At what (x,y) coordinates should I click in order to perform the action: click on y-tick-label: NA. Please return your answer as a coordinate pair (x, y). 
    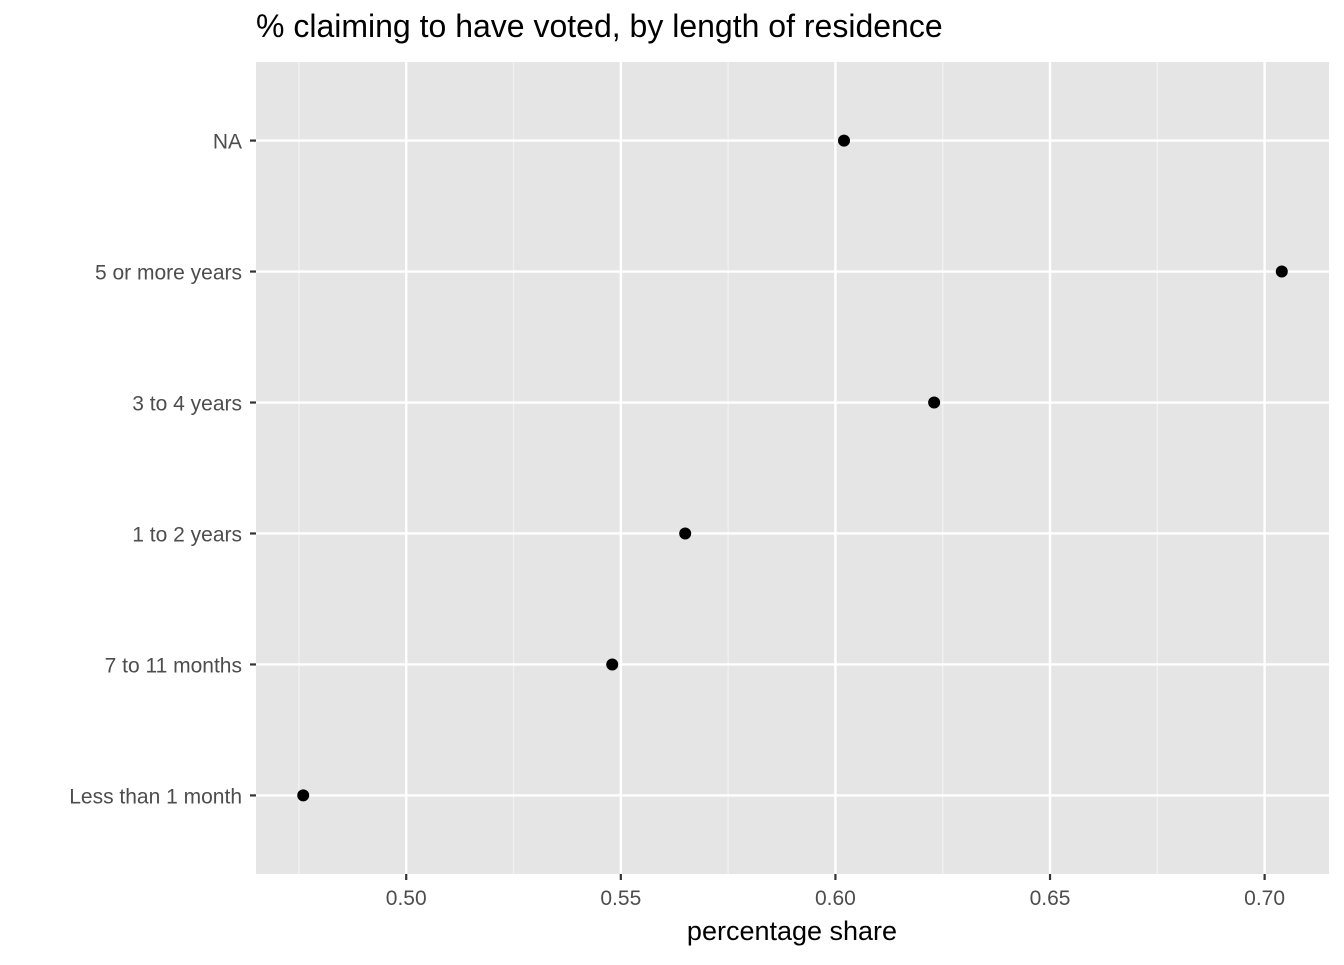
    Looking at the image, I should click on (227, 142).